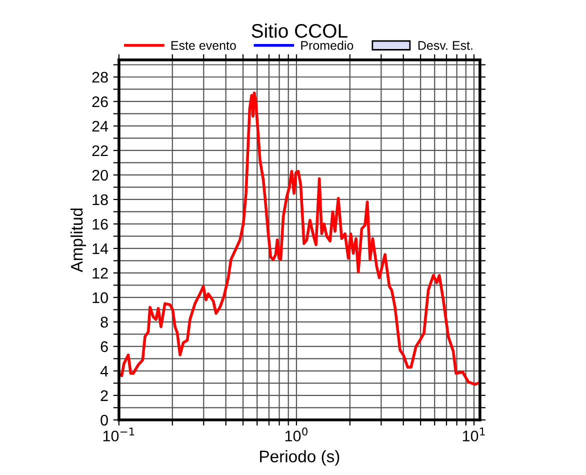  I want to click on y-tick-label: 2, so click(104, 395).